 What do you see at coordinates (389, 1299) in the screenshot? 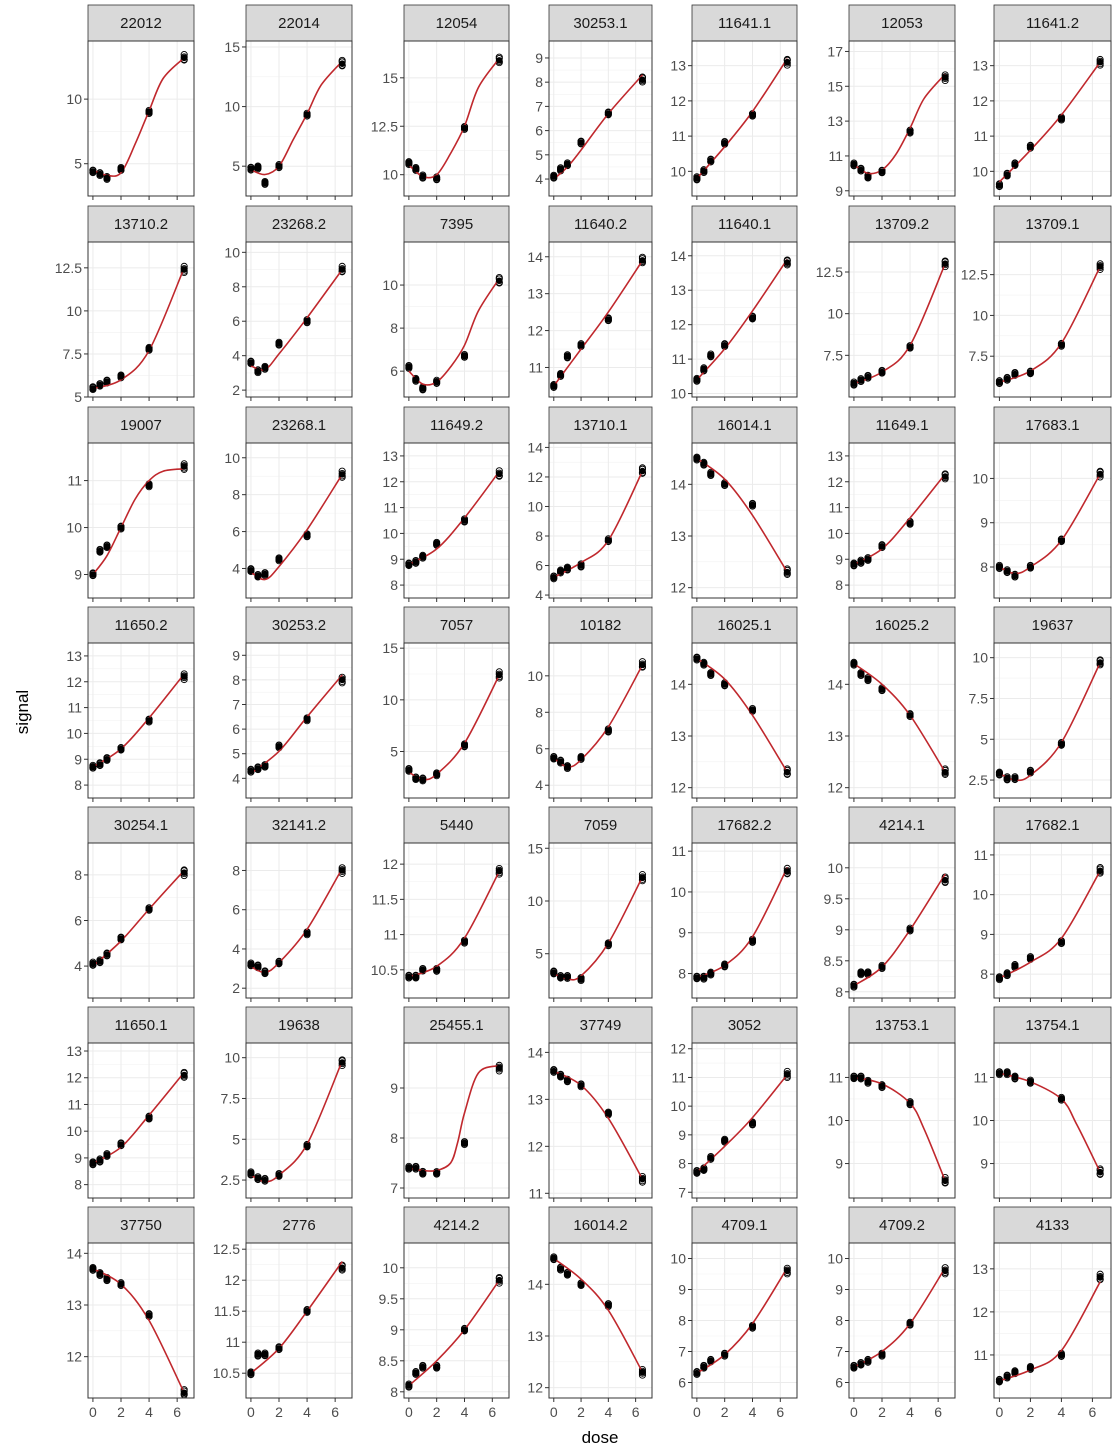
I see `y-tick-label: 9.5` at bounding box center [389, 1299].